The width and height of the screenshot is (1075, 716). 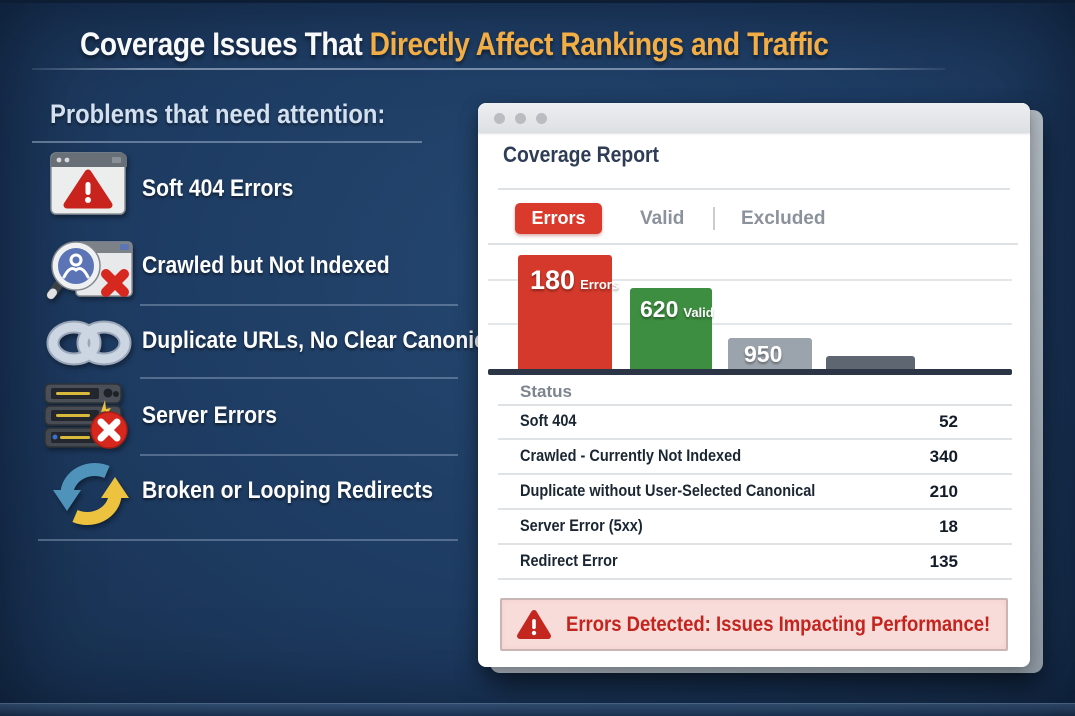 I want to click on title-divider, so click(x=488, y=69).